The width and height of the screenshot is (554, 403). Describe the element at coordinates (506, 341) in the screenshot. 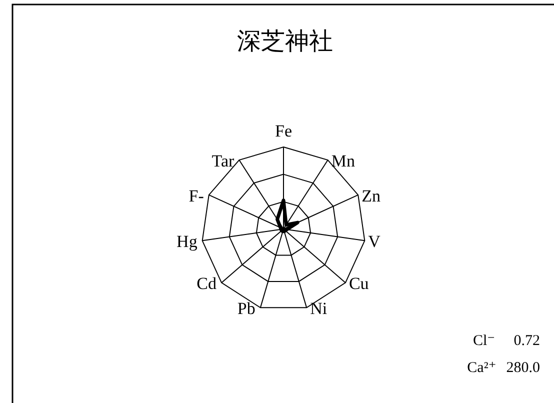

I see `annotation: Cl⁻ 0.72` at that location.